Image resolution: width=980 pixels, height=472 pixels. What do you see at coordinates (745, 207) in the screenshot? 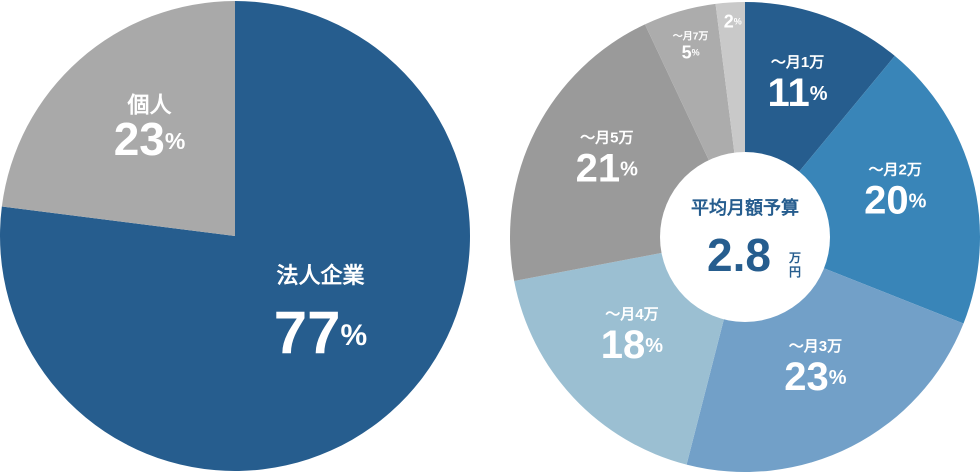
I see `center-label: 平均月額予算` at bounding box center [745, 207].